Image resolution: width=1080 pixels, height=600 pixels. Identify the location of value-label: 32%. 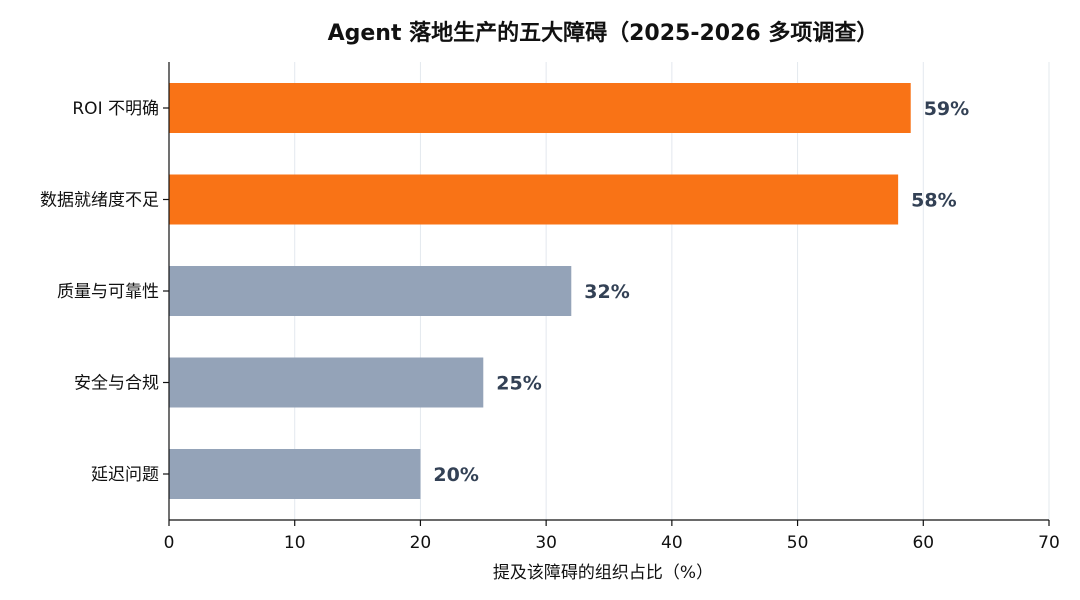
(606, 292).